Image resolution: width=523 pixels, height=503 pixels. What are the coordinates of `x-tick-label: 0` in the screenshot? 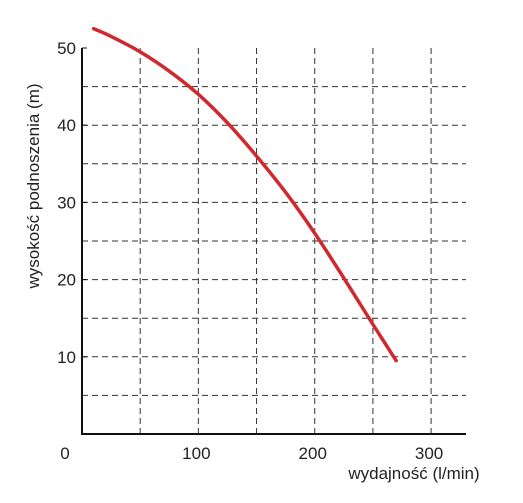 It's located at (64, 453).